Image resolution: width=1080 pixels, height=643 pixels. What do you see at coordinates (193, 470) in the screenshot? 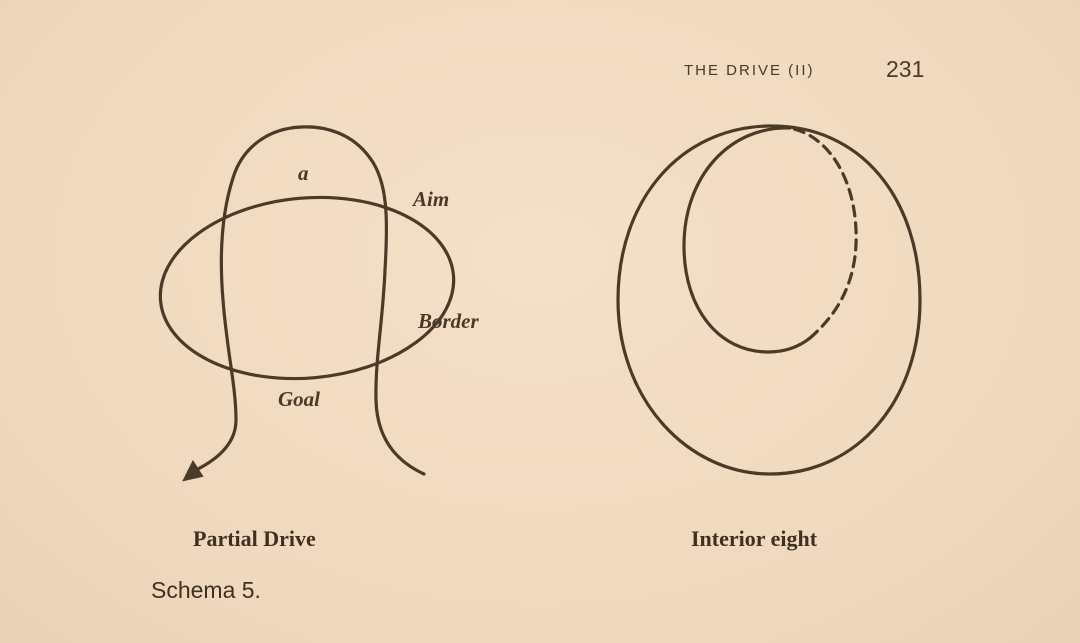
I see `arrow-head` at bounding box center [193, 470].